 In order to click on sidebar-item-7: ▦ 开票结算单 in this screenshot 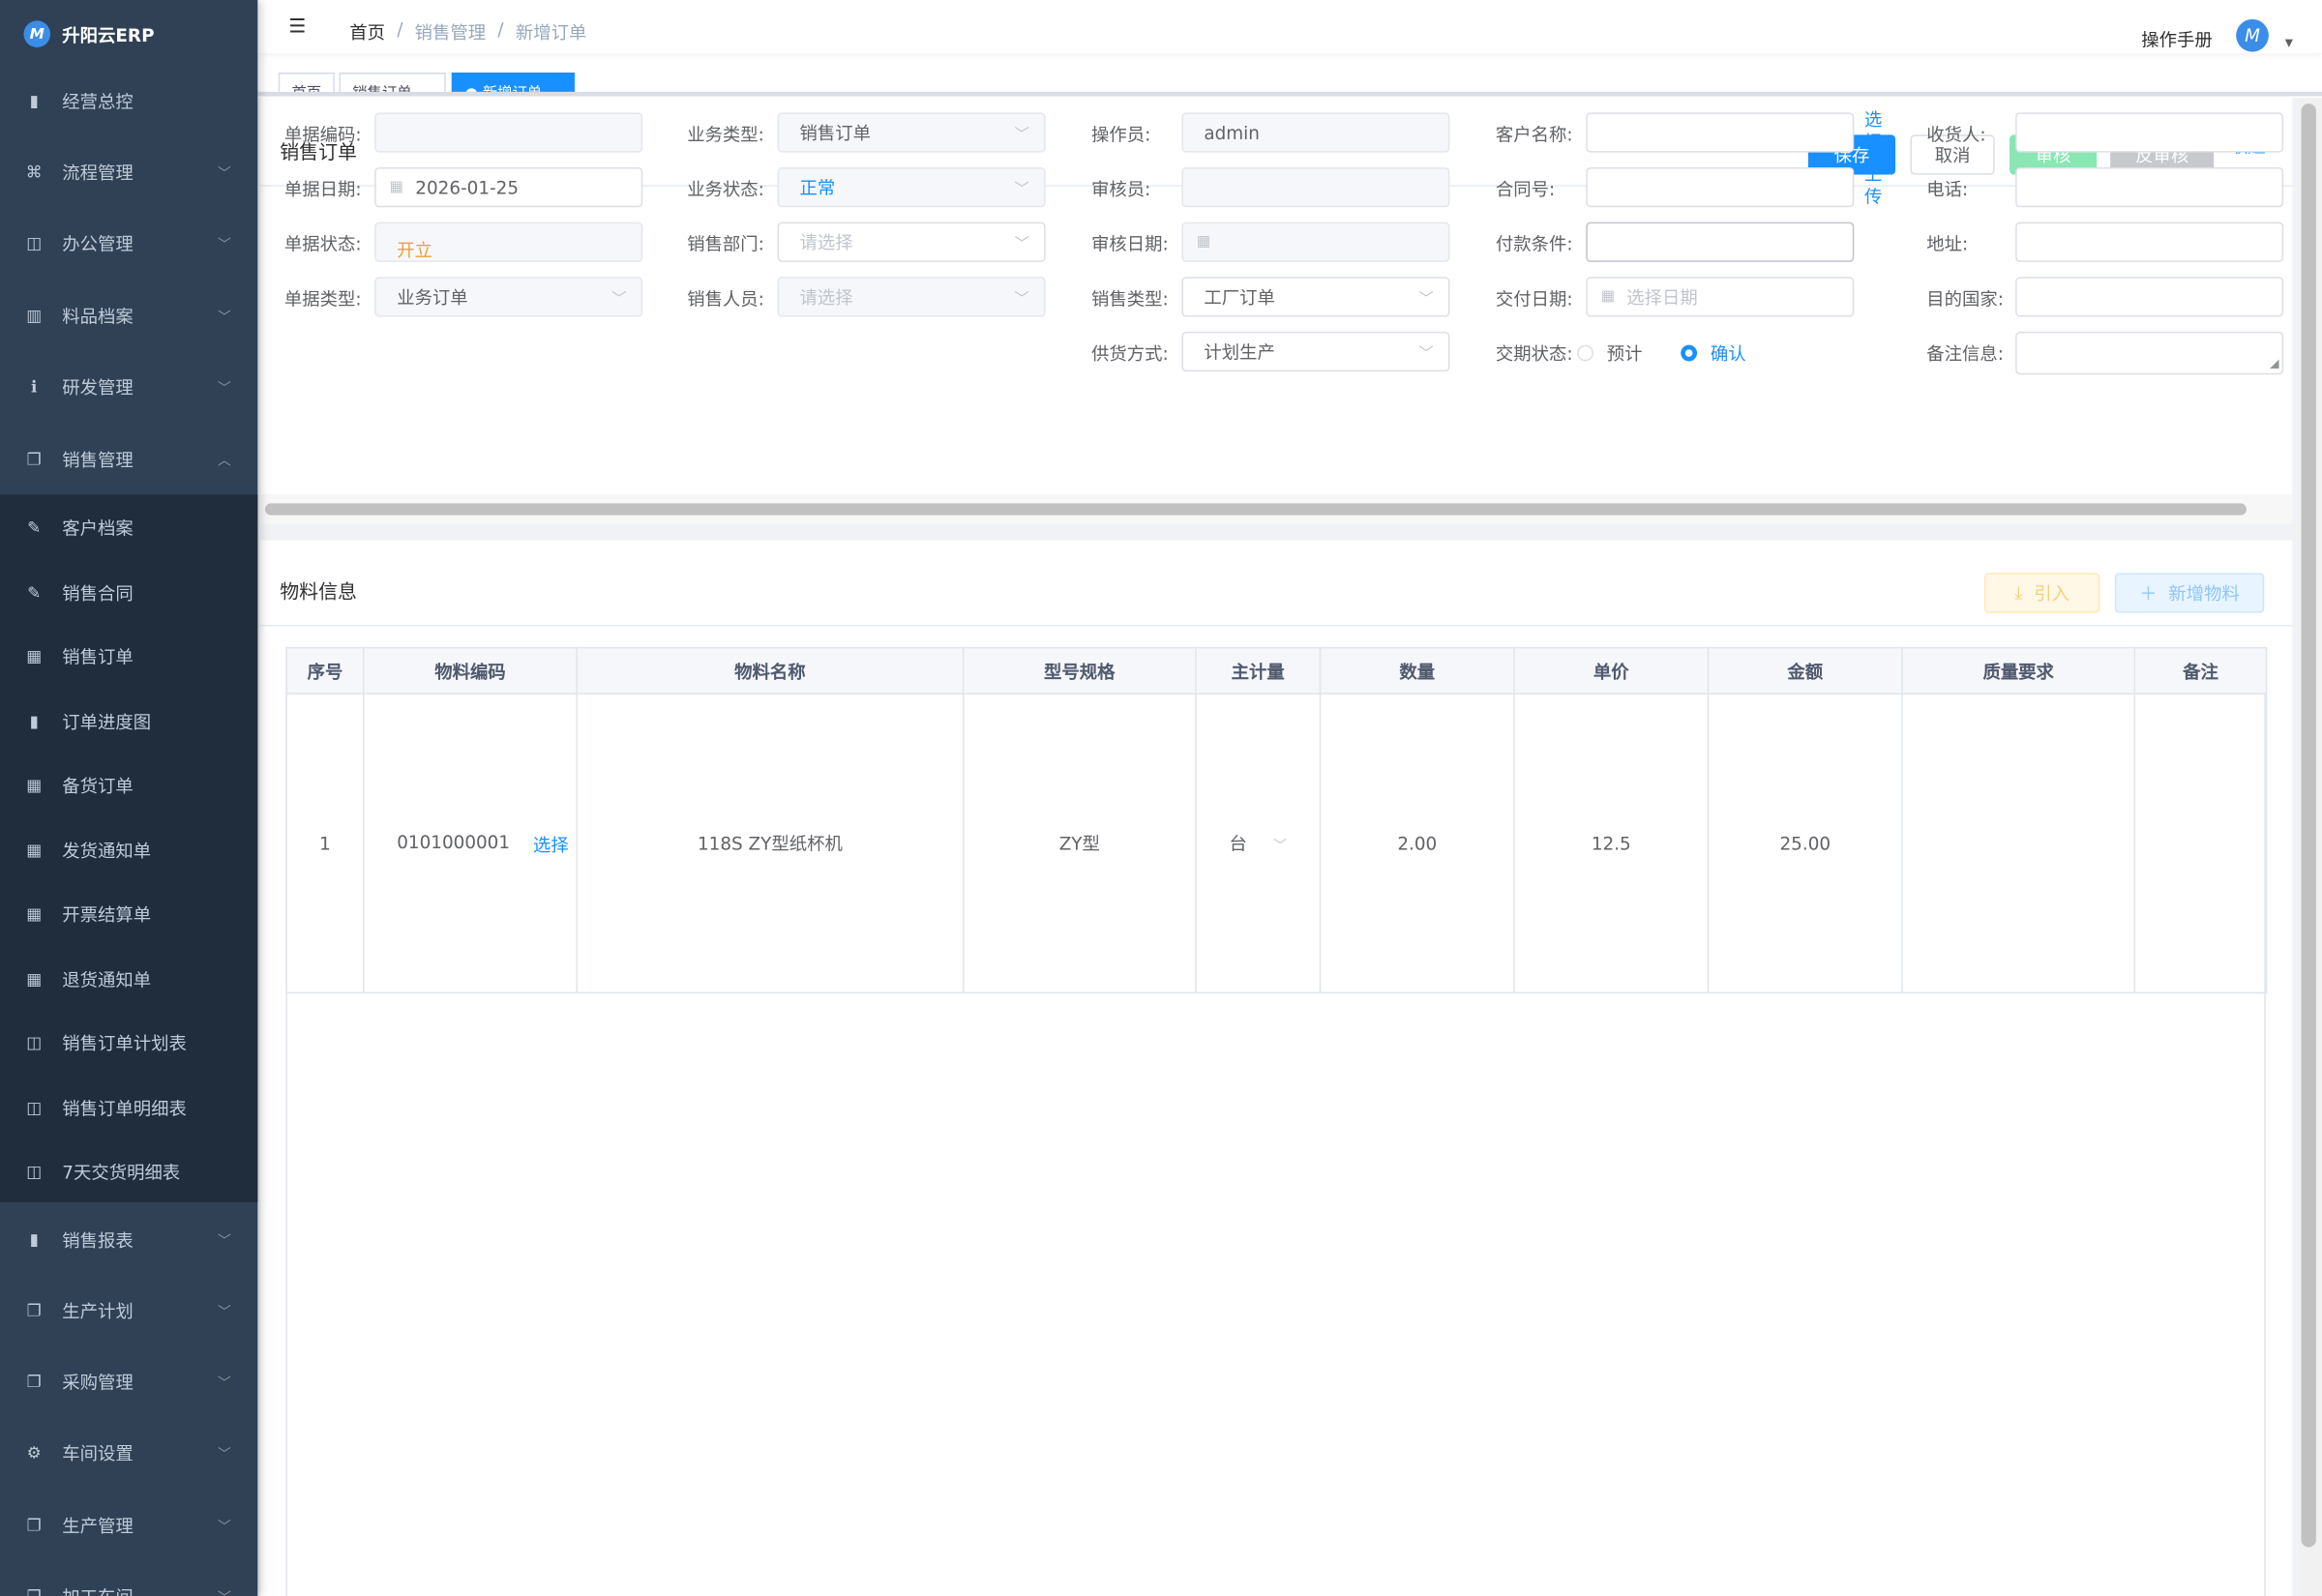, I will do `click(128, 914)`.